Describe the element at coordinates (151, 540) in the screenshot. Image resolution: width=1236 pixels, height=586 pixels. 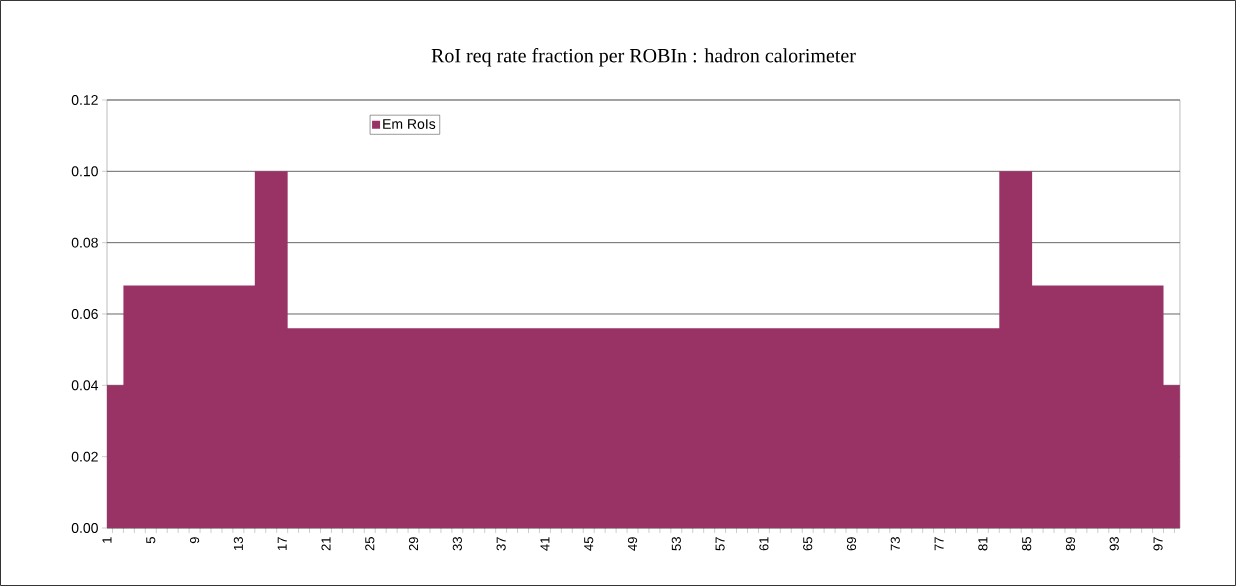
I see `x-tick-label: 5` at that location.